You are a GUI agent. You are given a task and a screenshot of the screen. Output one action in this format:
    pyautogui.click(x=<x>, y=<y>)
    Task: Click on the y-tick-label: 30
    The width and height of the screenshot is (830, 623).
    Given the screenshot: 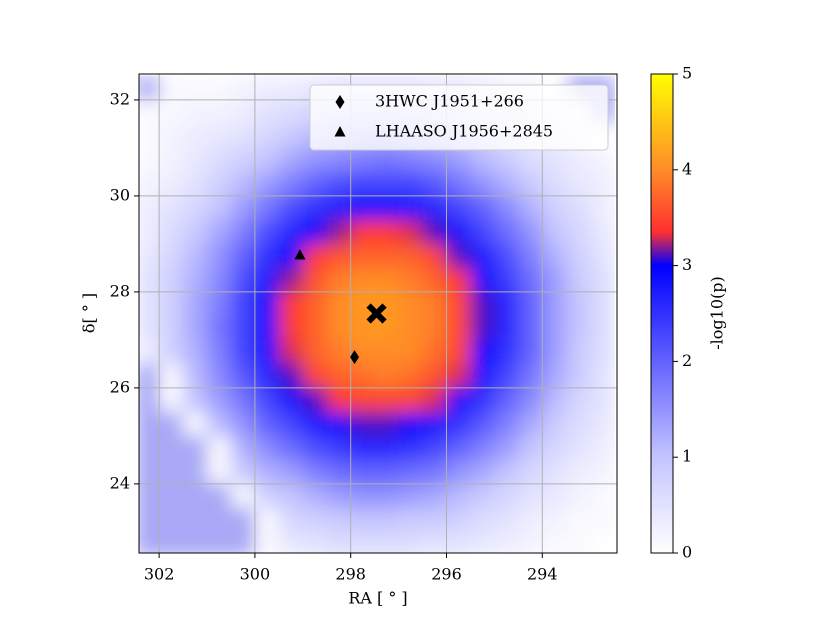 What is the action you would take?
    pyautogui.click(x=120, y=194)
    